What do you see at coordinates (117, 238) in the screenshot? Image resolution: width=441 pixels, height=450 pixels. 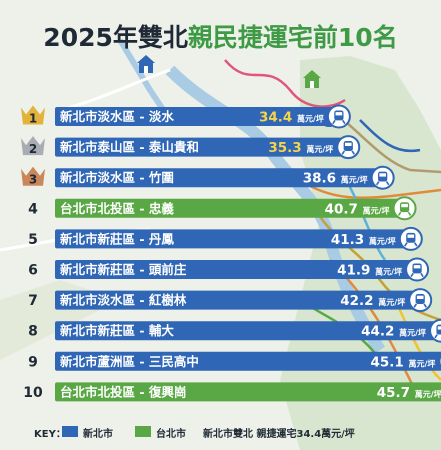 I see `bar-label-5: 新北市新莊區 - 丹鳳` at bounding box center [117, 238].